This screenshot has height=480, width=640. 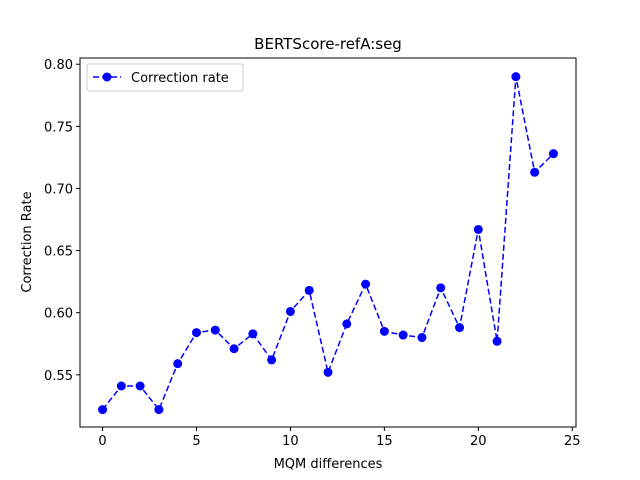 What do you see at coordinates (27, 241) in the screenshot?
I see `y-axis-label: Correction Rate` at bounding box center [27, 241].